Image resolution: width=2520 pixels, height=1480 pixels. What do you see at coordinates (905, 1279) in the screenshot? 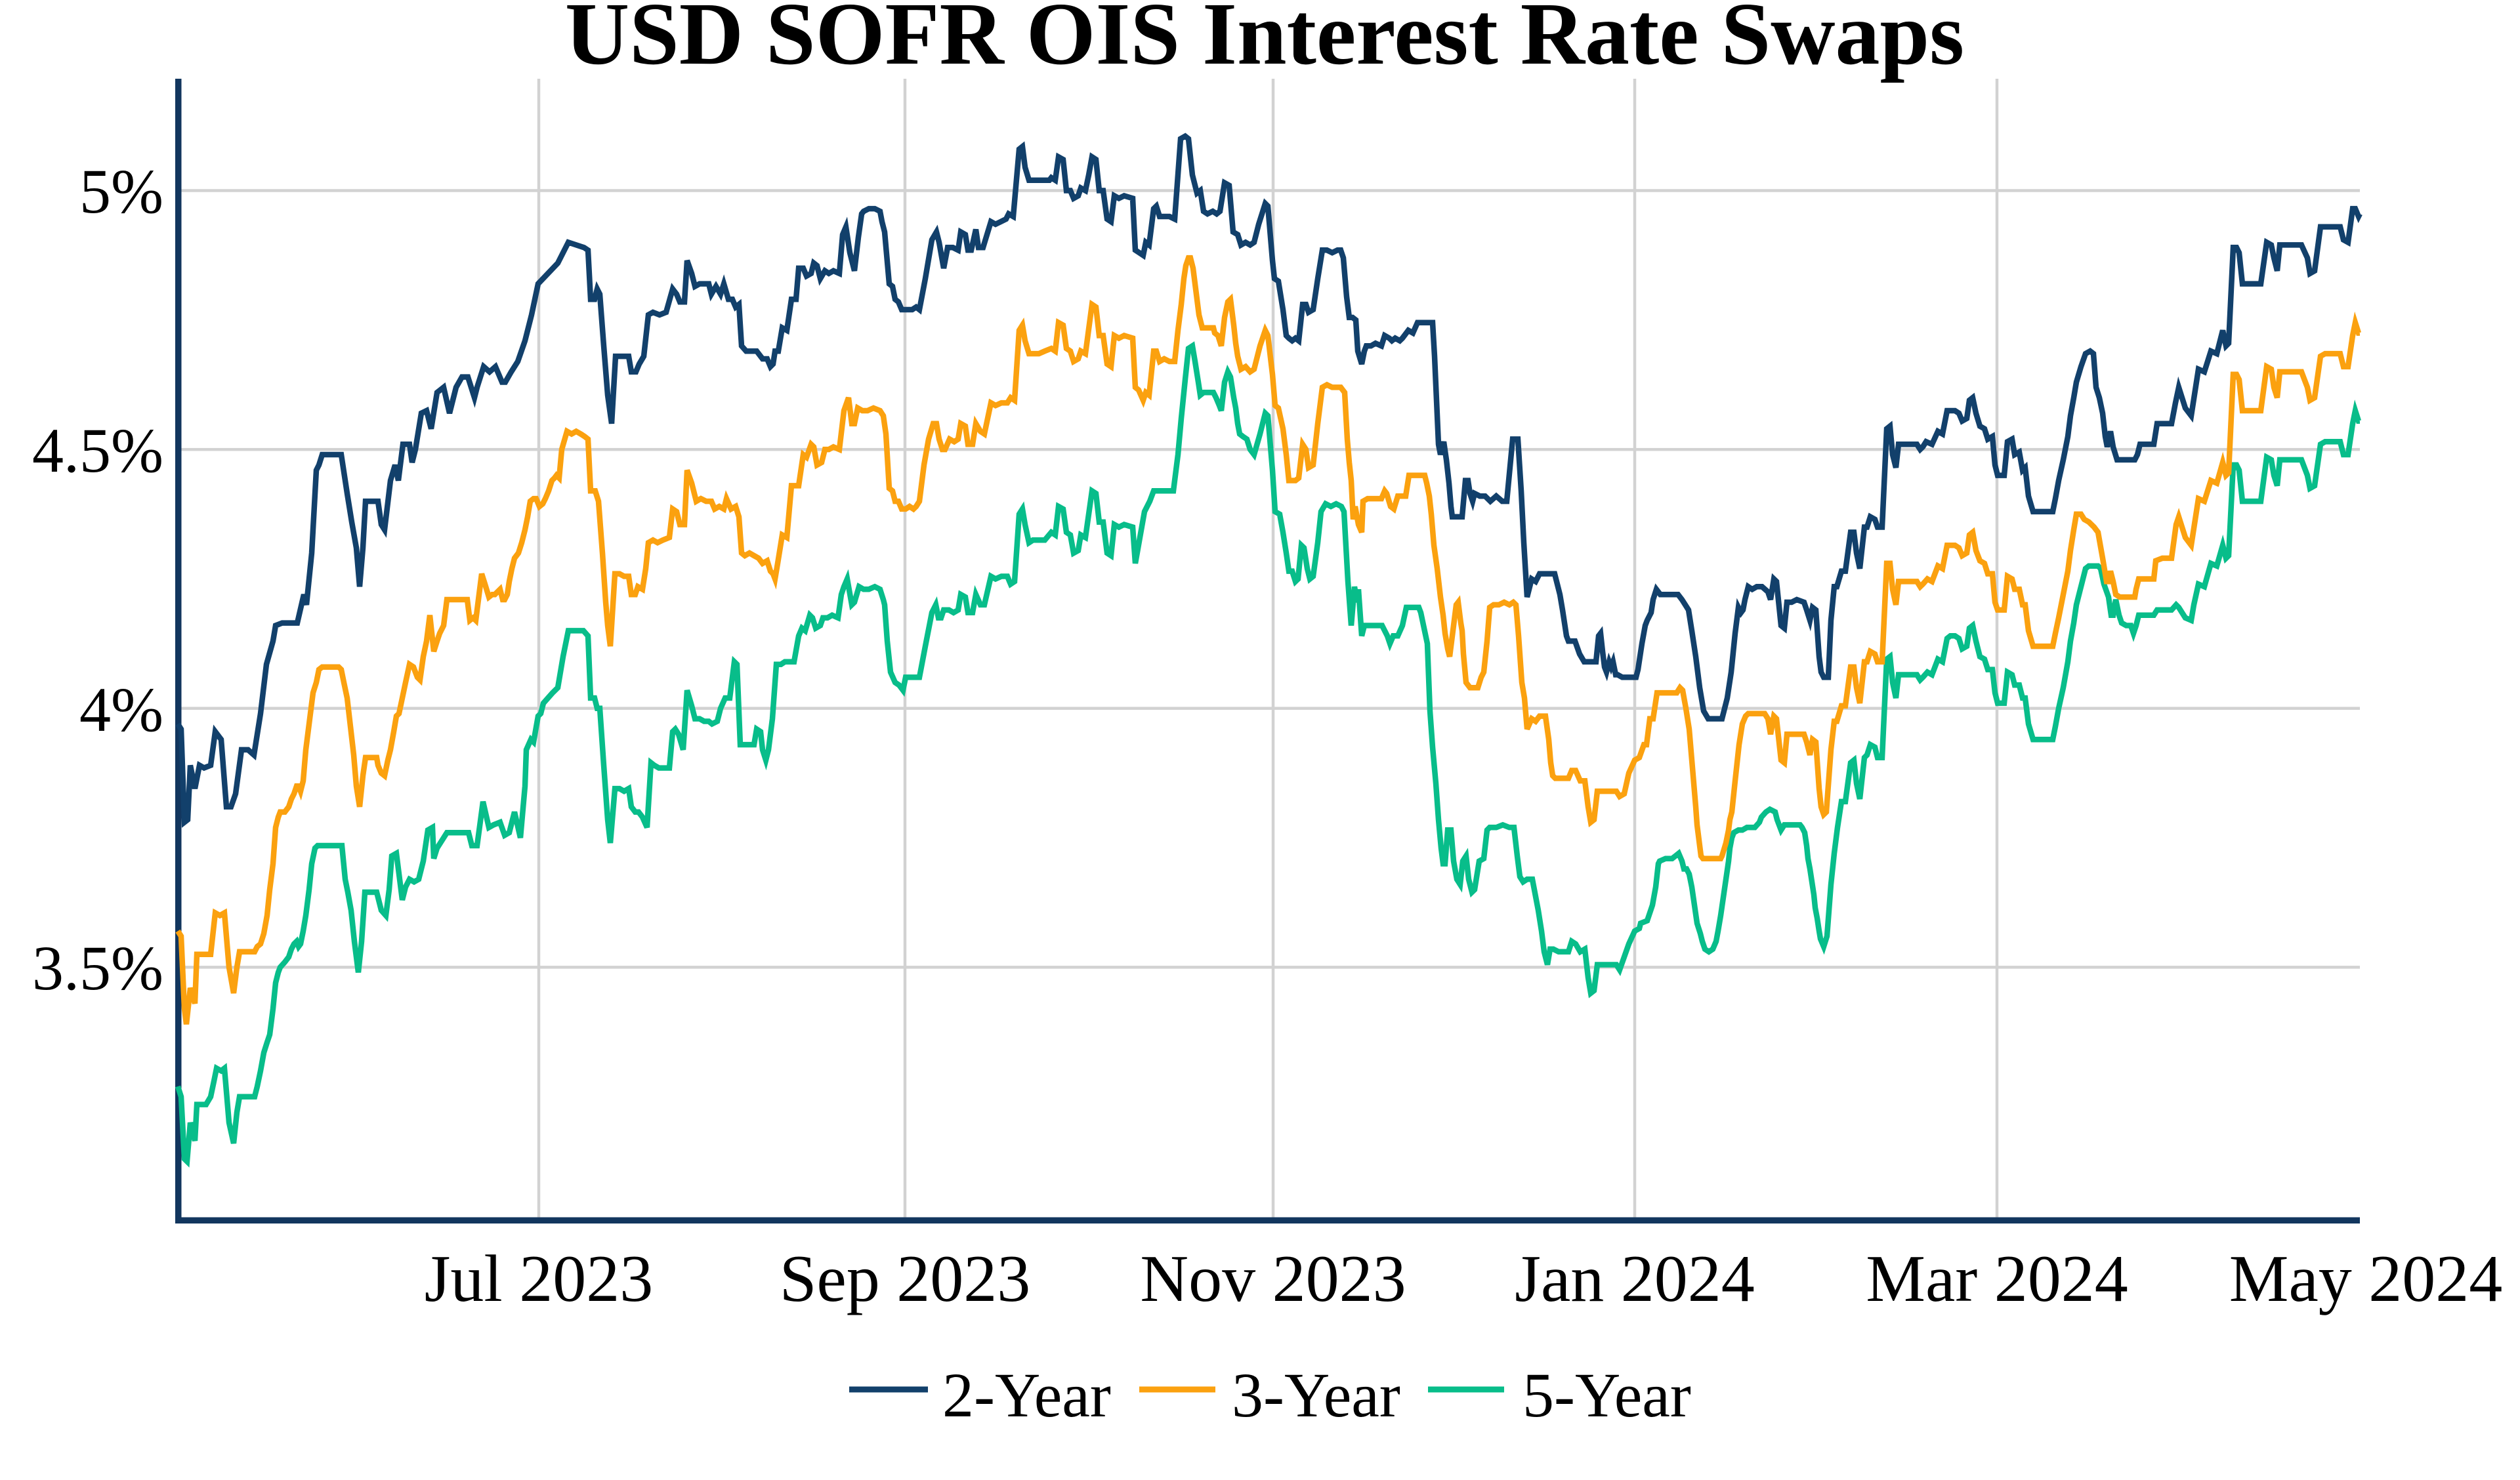
I see `svg-text: Sep 2023` at bounding box center [905, 1279].